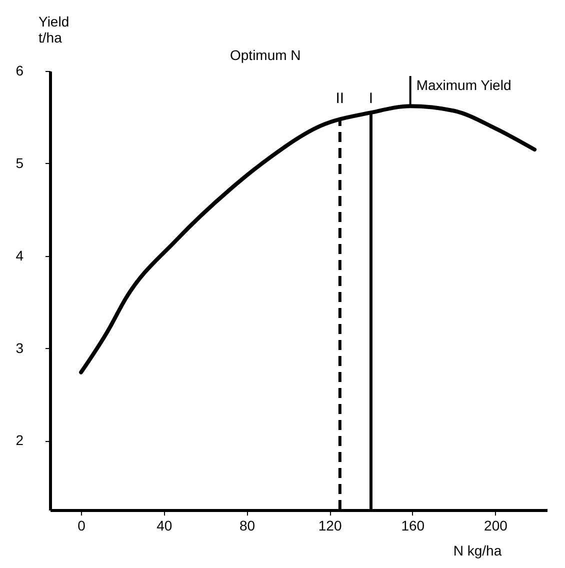 This screenshot has height=568, width=565. What do you see at coordinates (20, 255) in the screenshot?
I see `y-tick-label: 4` at bounding box center [20, 255].